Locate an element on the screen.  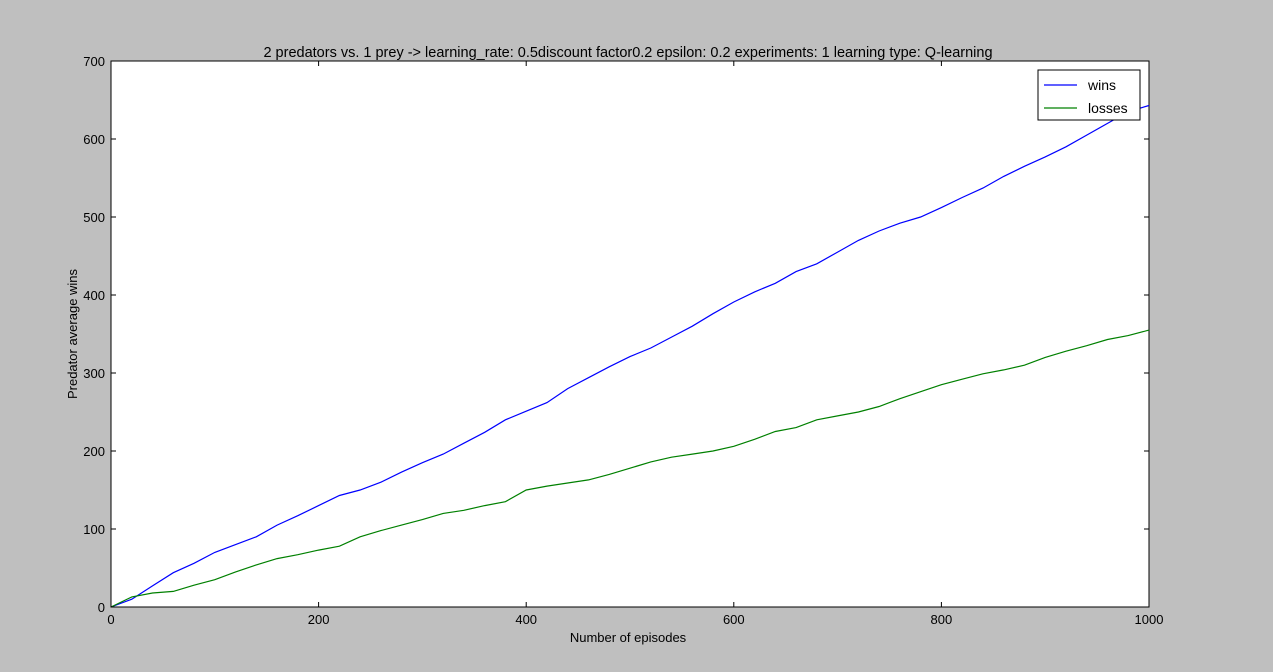
y-tick-label: 700 is located at coordinates (94, 61).